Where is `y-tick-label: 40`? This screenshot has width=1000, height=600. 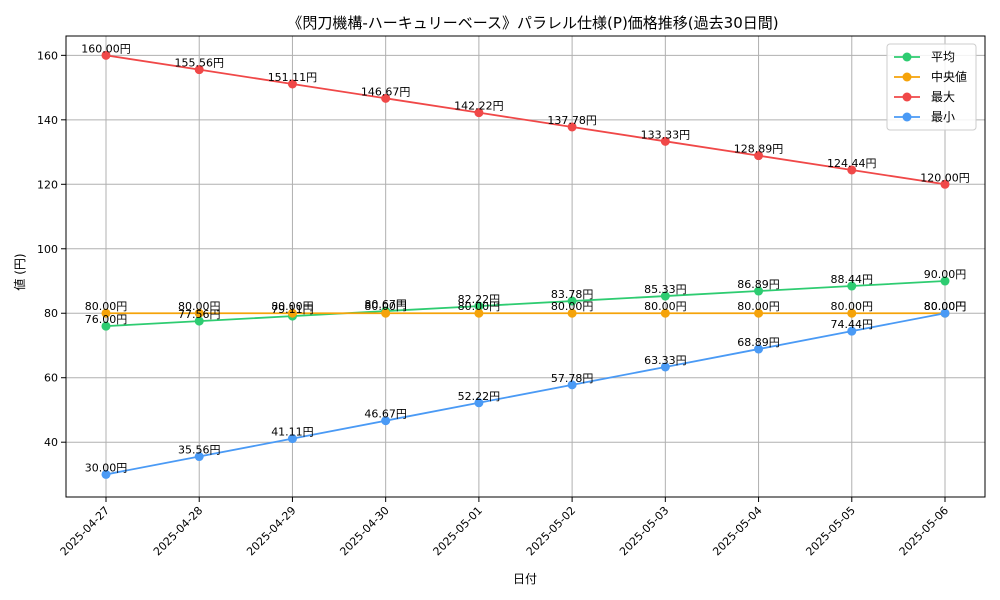
y-tick-label: 40 is located at coordinates (51, 442).